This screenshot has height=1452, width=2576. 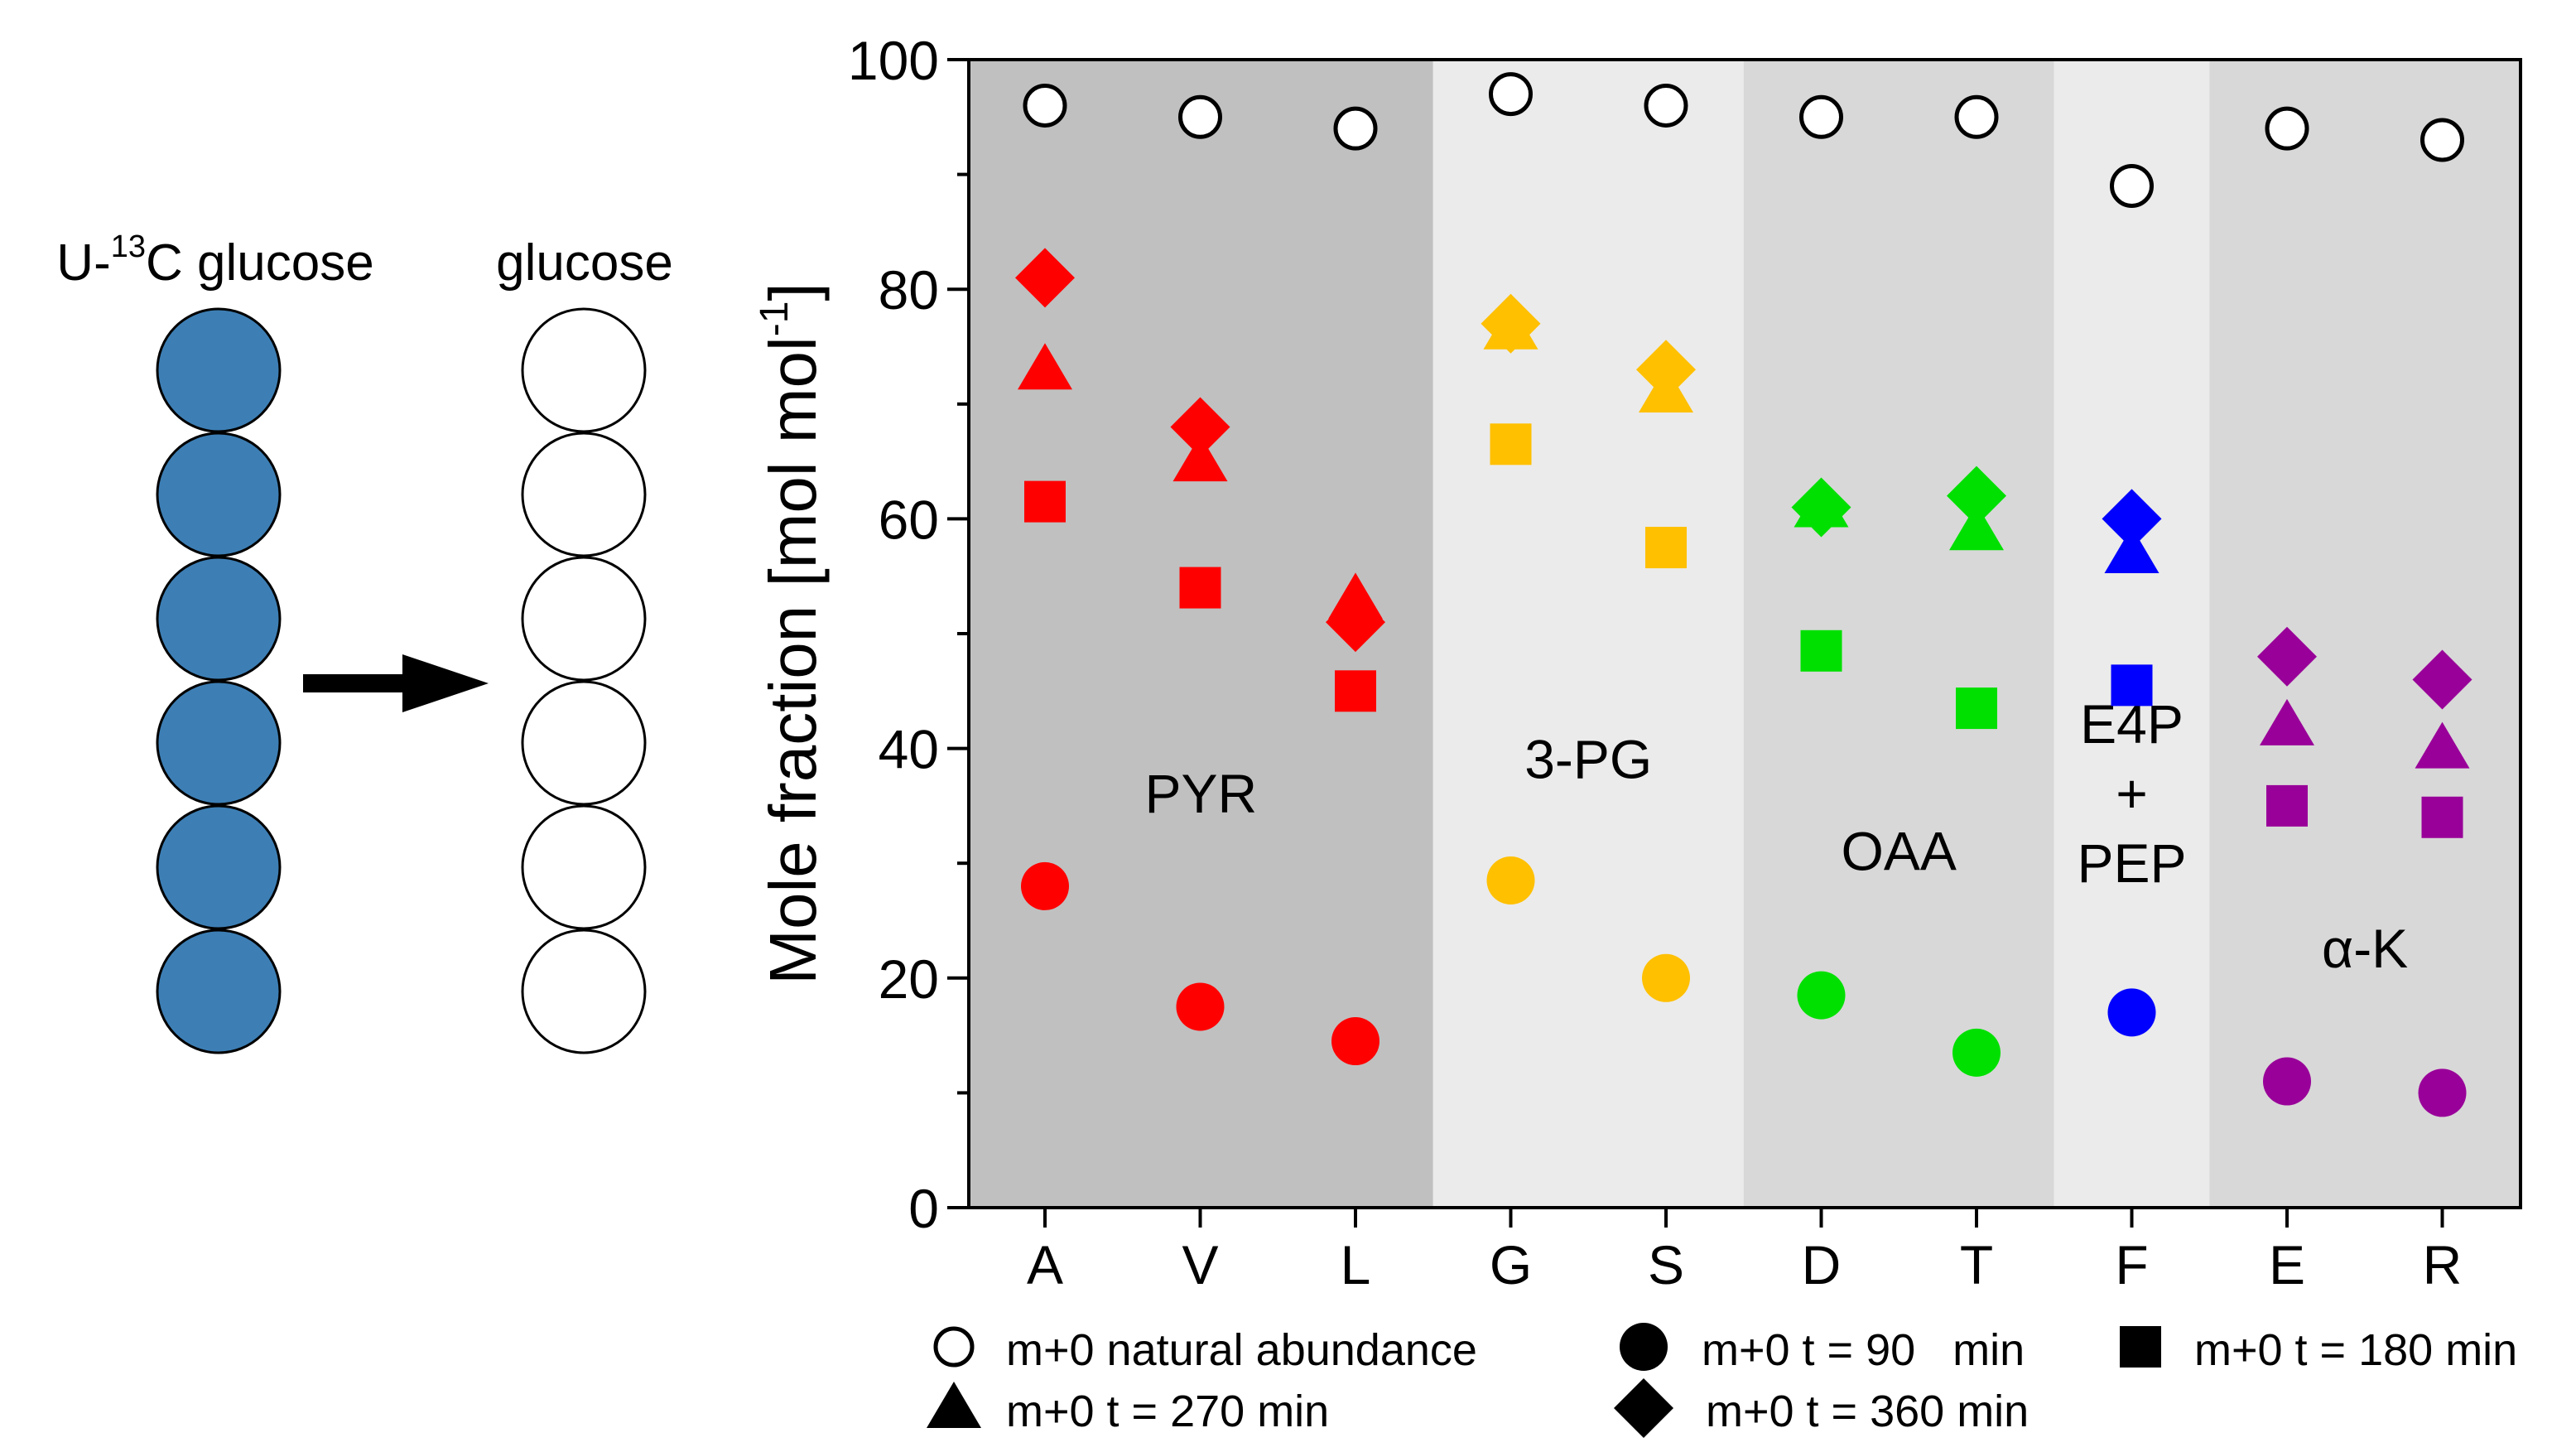 I want to click on legend-label: m+0 t = 360 min, so click(x=1867, y=1411).